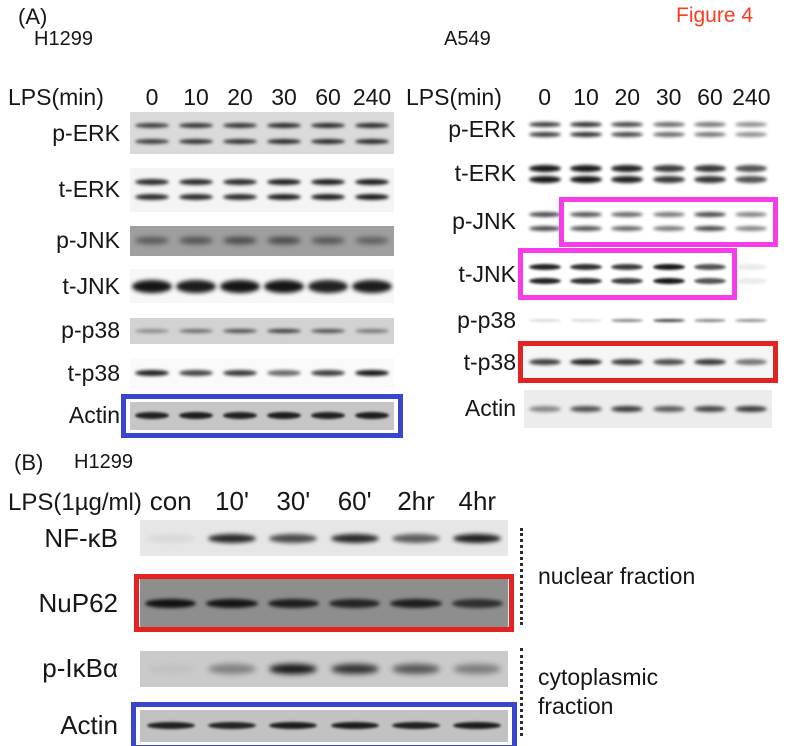 The width and height of the screenshot is (800, 746). I want to click on protein-label: t-p38, so click(489, 361).